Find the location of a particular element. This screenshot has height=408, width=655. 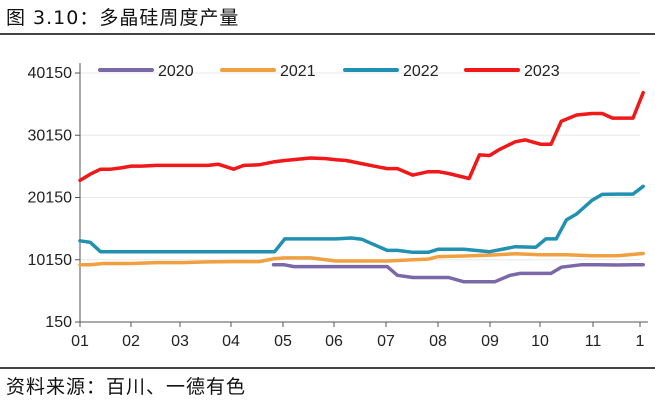

legend-label-2023: 2023 is located at coordinates (542, 71).